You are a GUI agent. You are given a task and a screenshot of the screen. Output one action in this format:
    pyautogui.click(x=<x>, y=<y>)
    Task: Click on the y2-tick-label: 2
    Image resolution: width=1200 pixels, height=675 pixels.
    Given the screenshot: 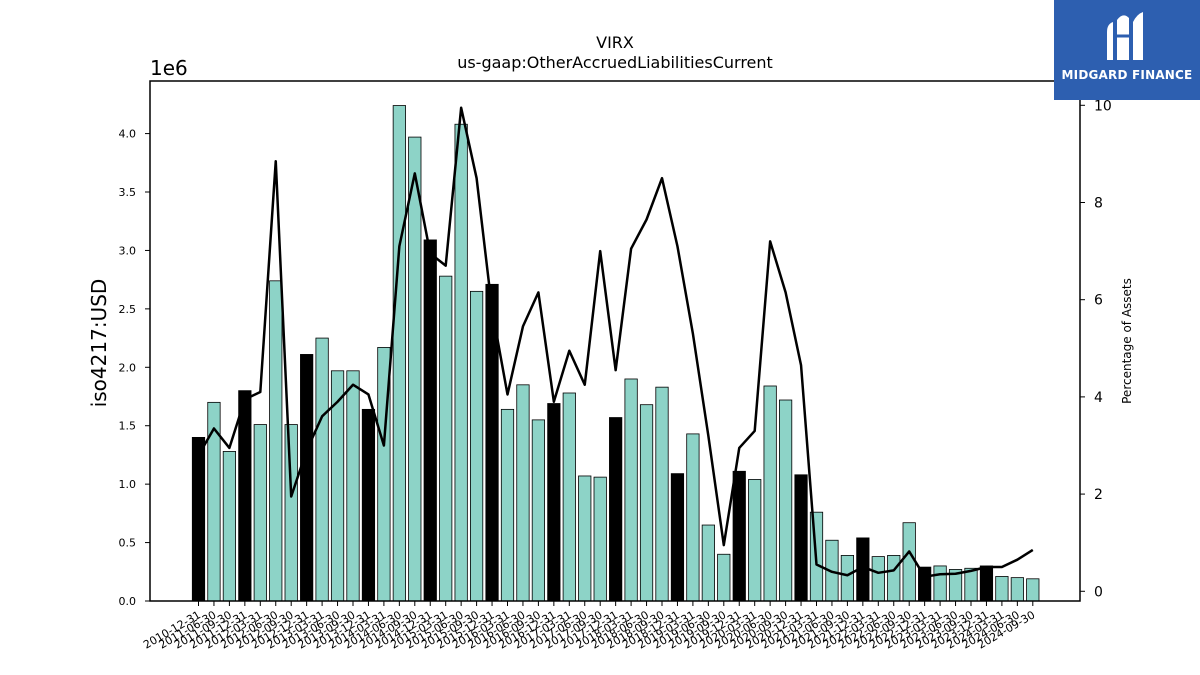 What is the action you would take?
    pyautogui.click(x=1098, y=495)
    